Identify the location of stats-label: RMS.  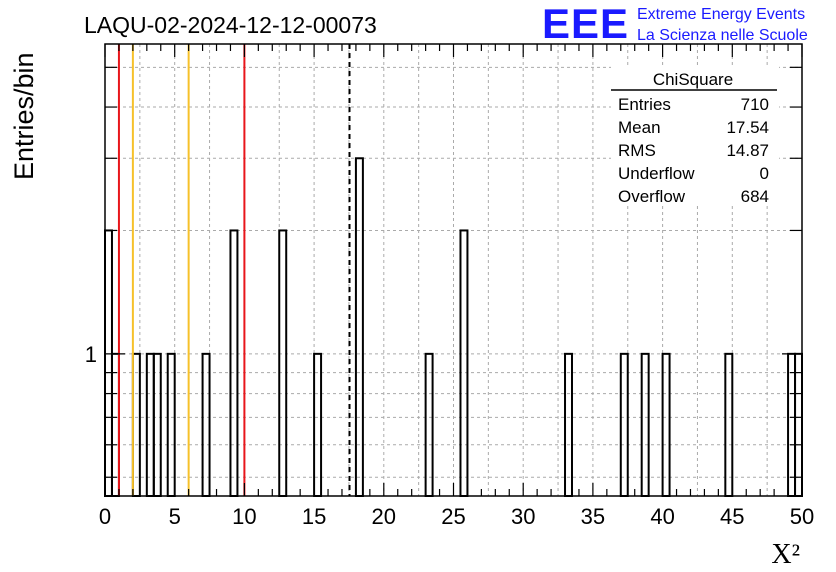
(637, 150).